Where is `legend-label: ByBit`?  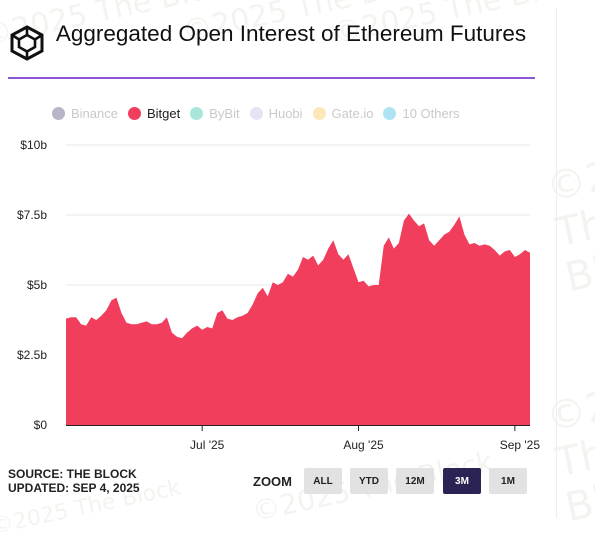 legend-label: ByBit is located at coordinates (224, 113).